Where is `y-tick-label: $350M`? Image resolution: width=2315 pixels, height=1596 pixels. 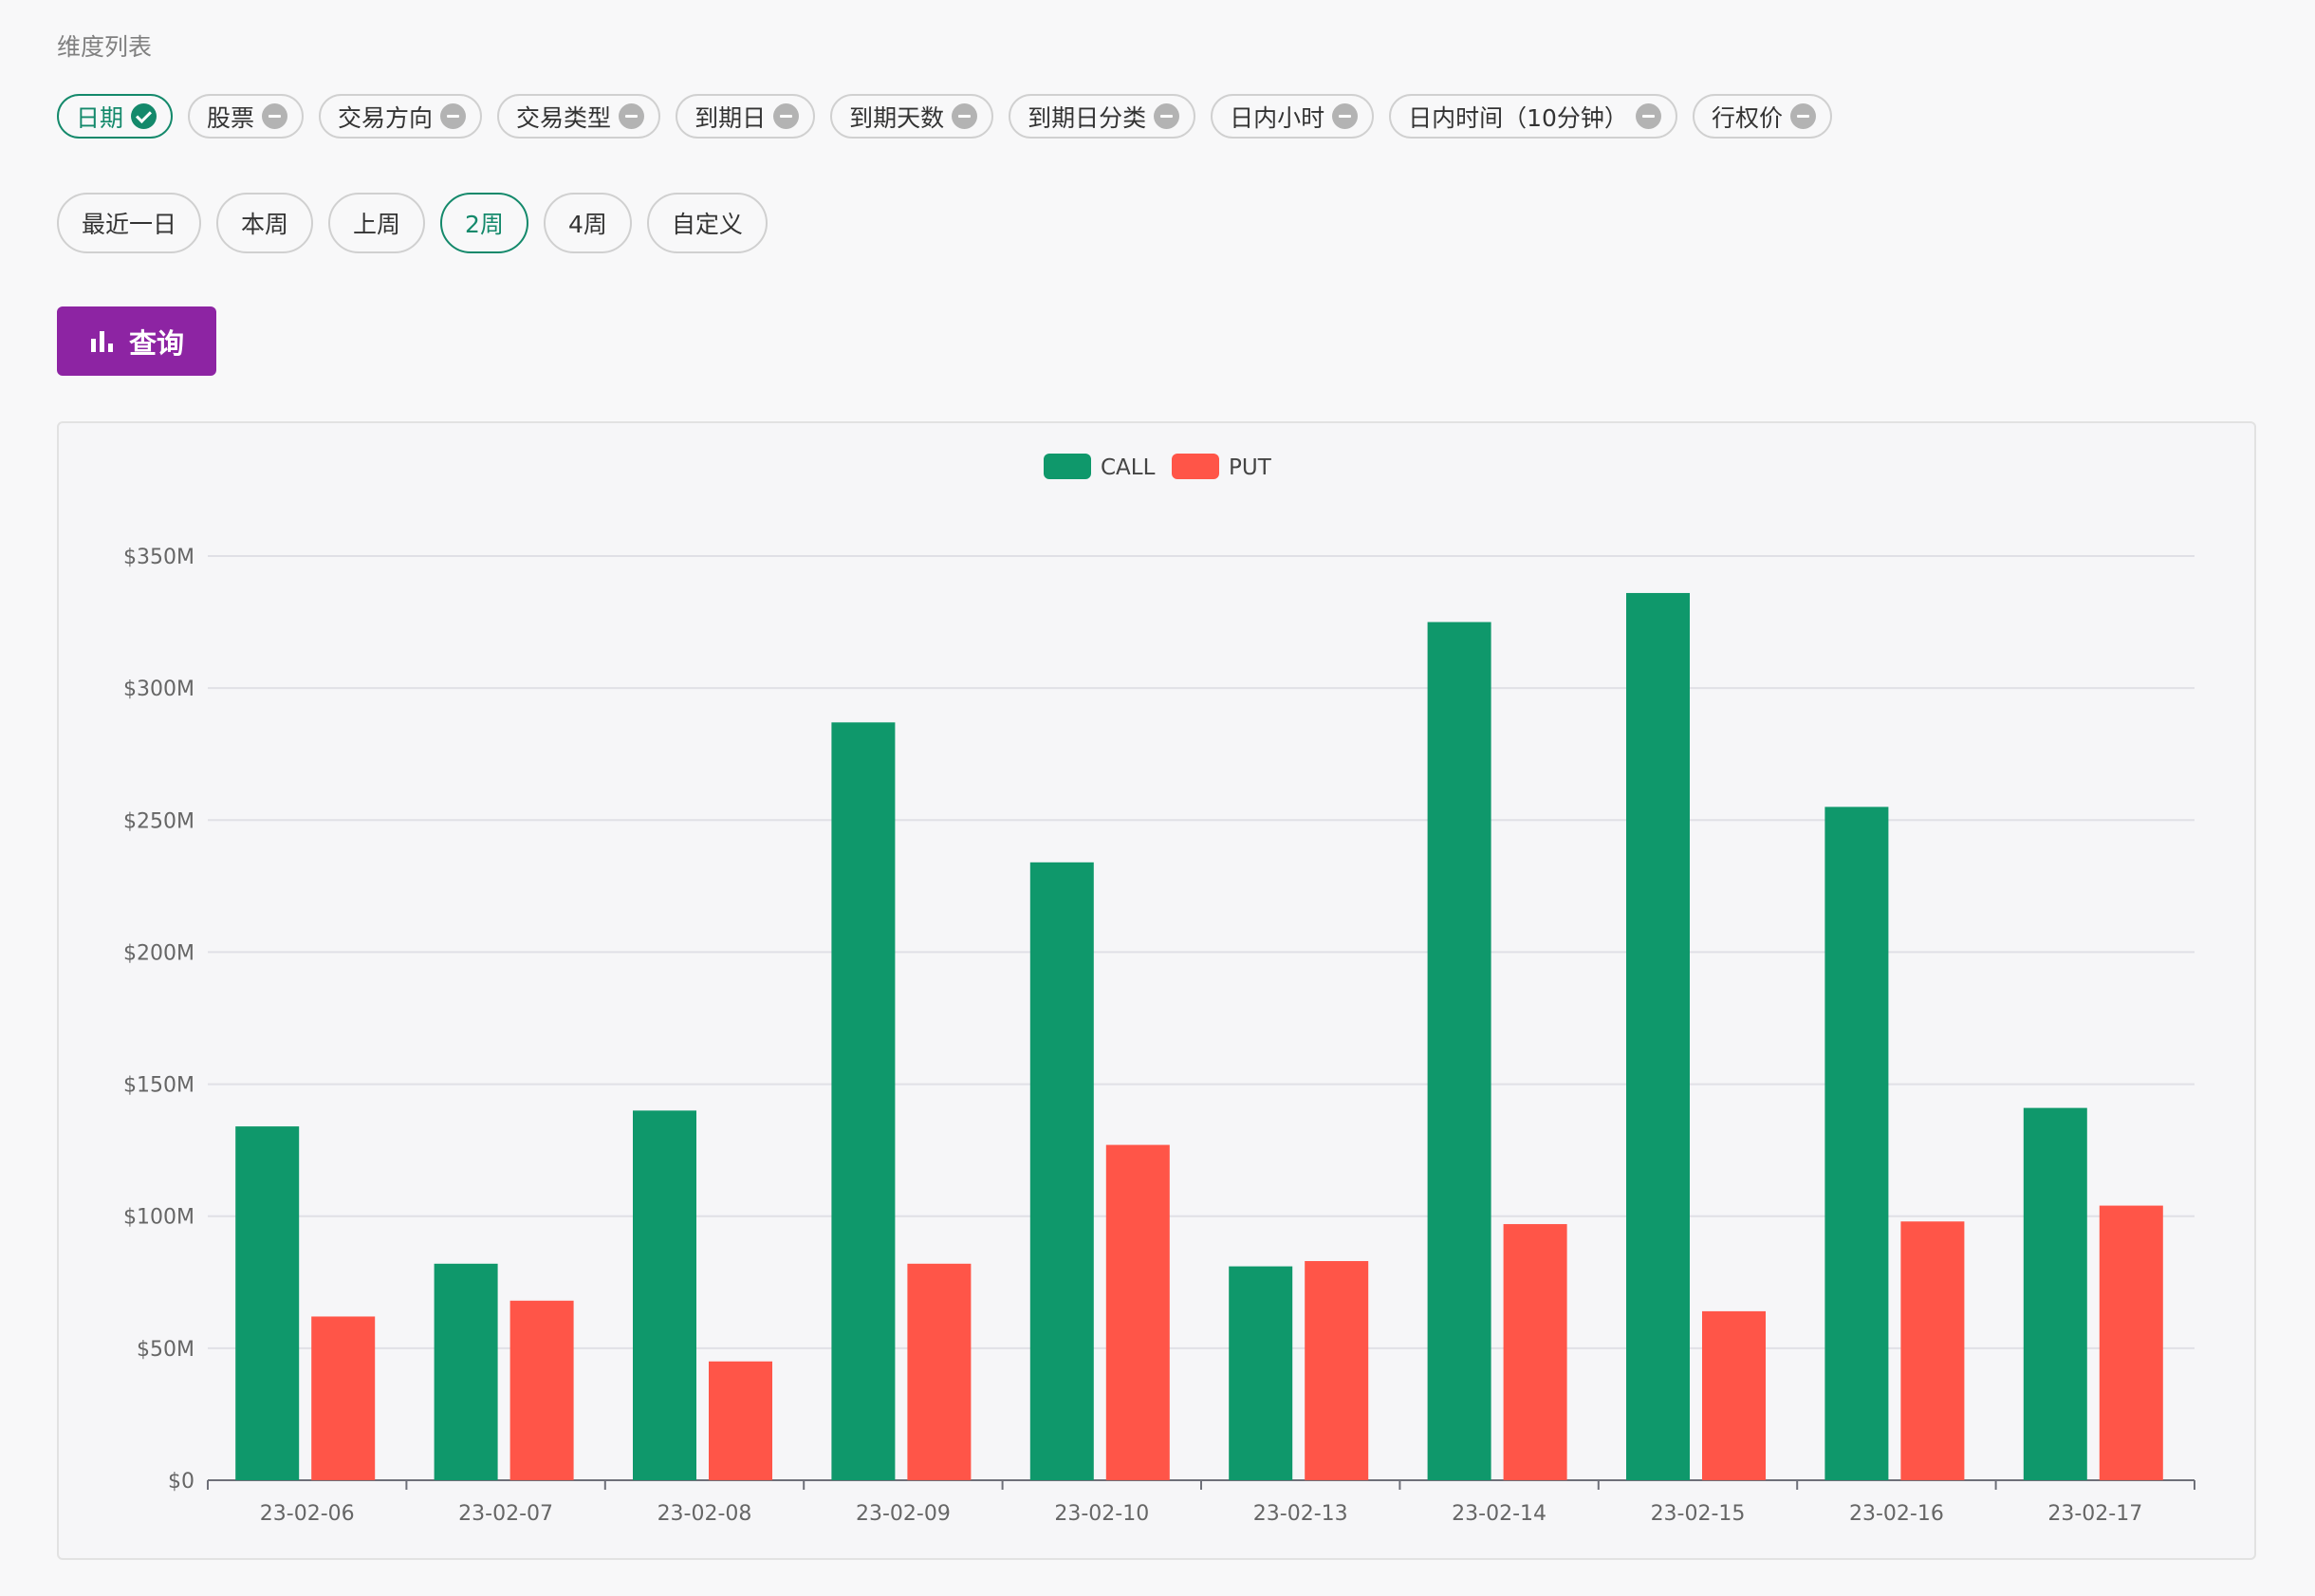
y-tick-label: $350M is located at coordinates (158, 557).